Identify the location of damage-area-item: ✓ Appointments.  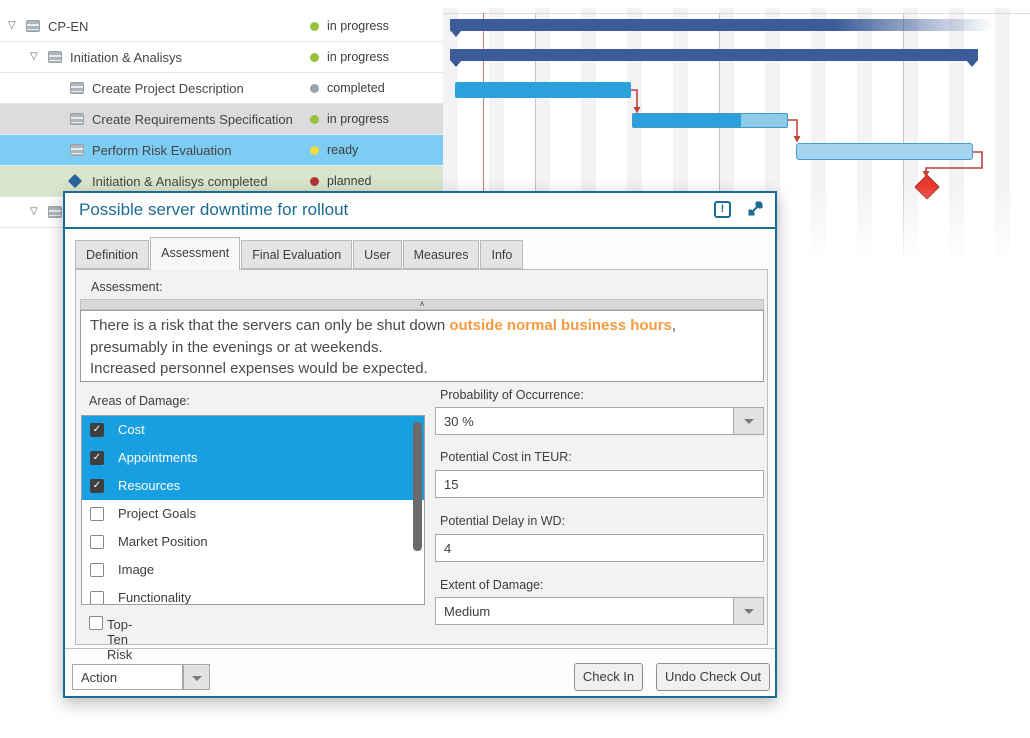
(253, 458).